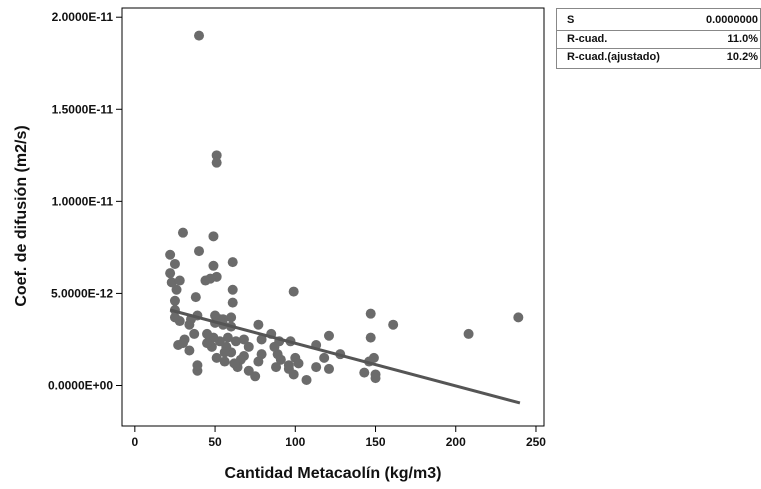 This screenshot has height=489, width=761. I want to click on x-tick-label: 50, so click(215, 442).